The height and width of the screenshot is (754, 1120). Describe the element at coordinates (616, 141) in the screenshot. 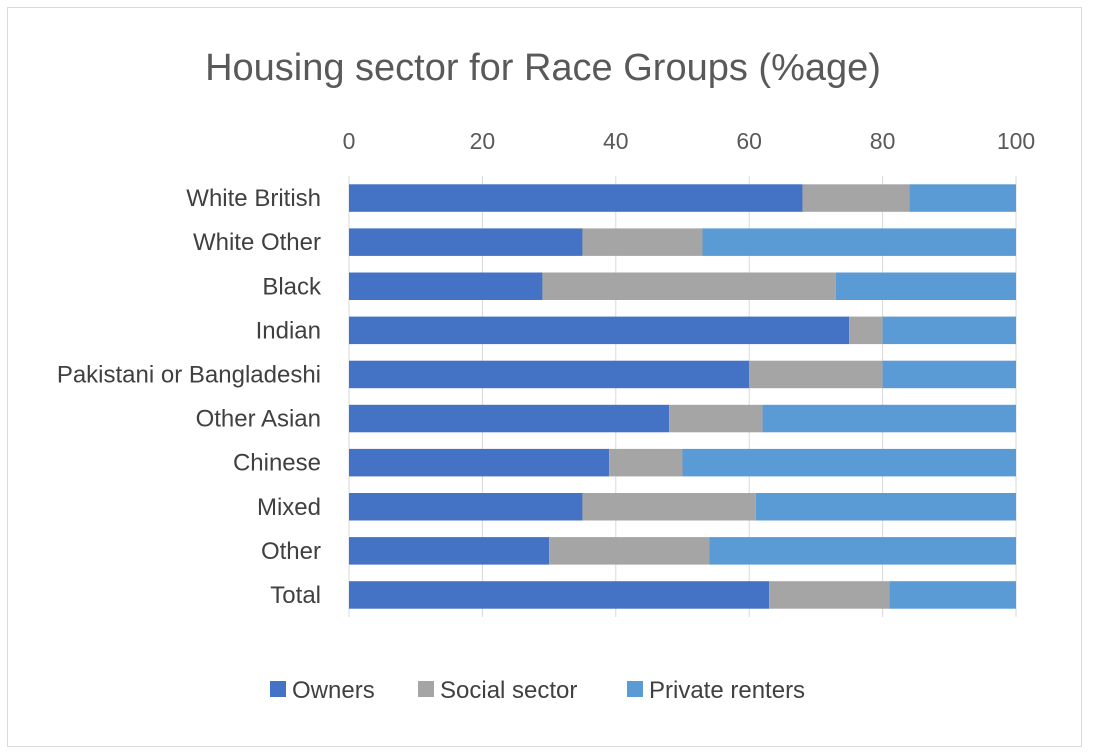

I see `x-tick-label: 40` at that location.